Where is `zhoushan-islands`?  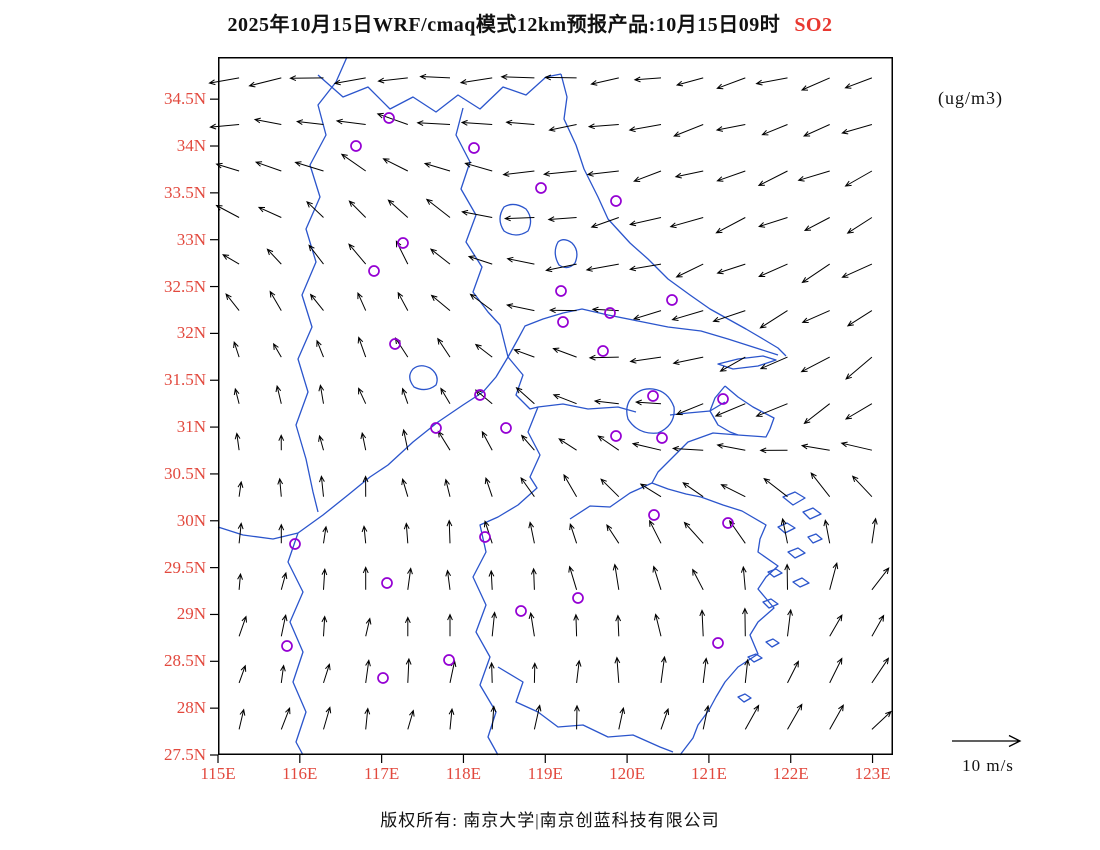 zhoushan-islands is located at coordinates (780, 597).